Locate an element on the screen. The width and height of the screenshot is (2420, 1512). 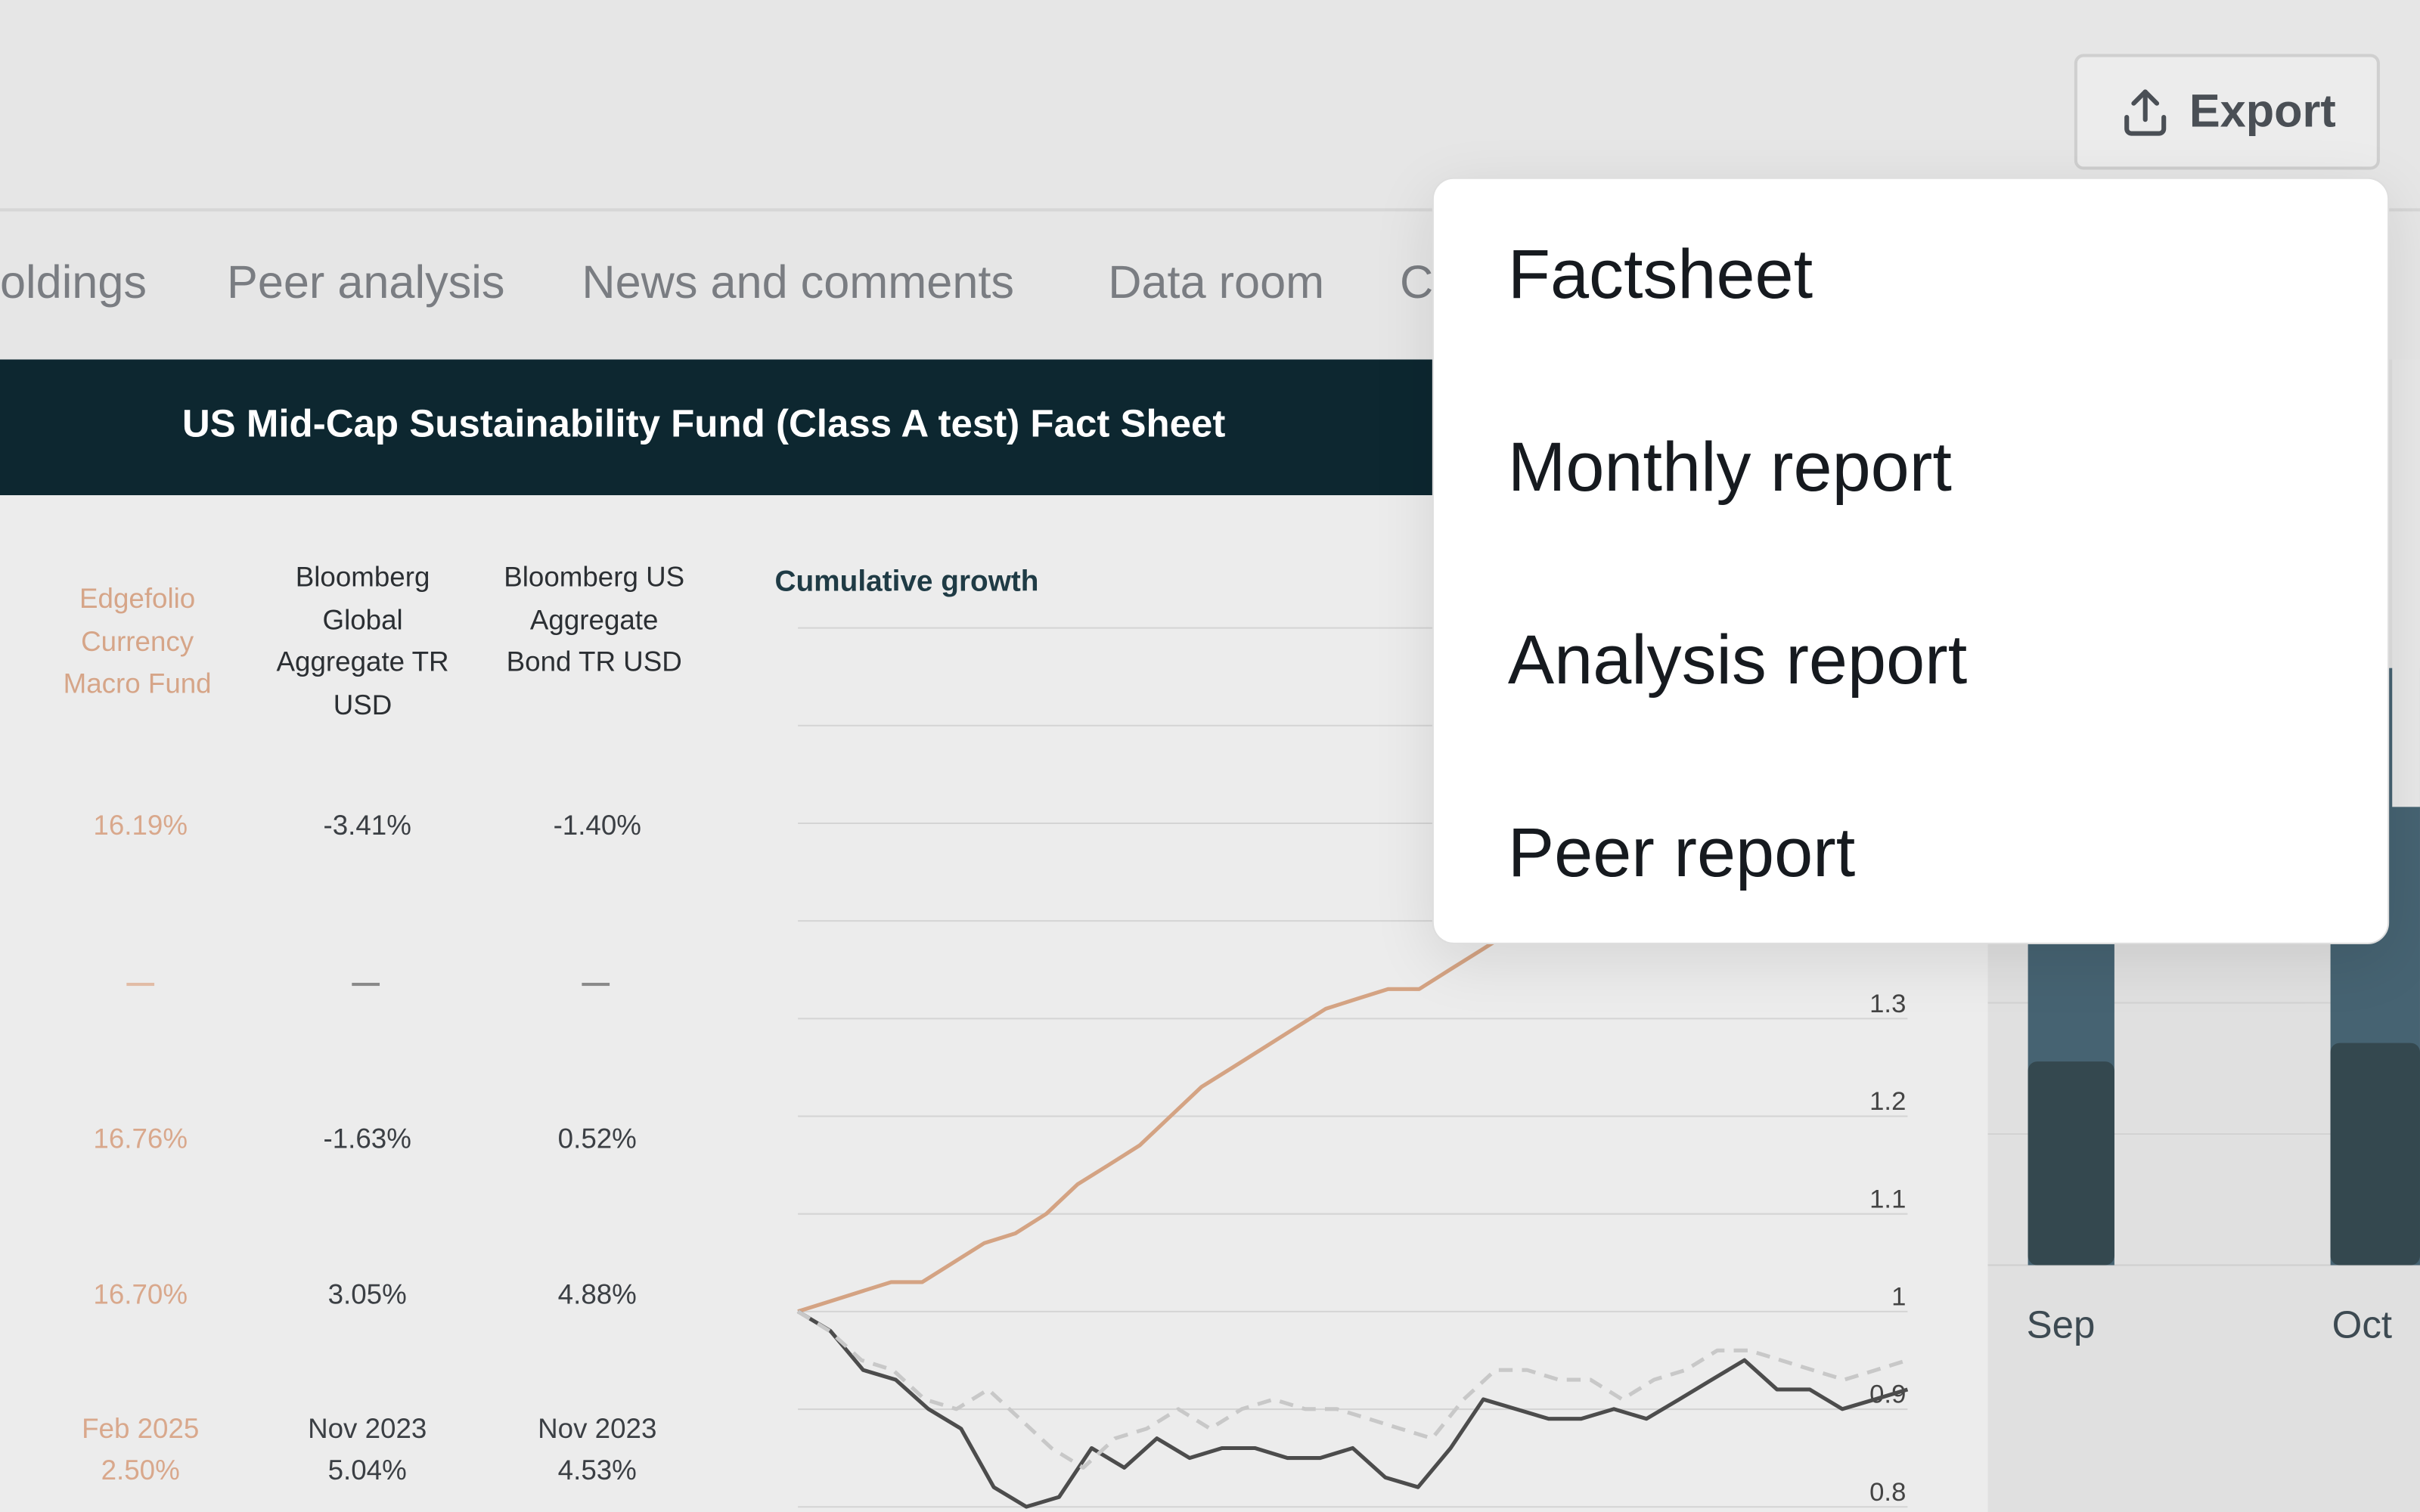
column-header-fund: Edgefolio Currency Macro Fund is located at coordinates (137, 641).